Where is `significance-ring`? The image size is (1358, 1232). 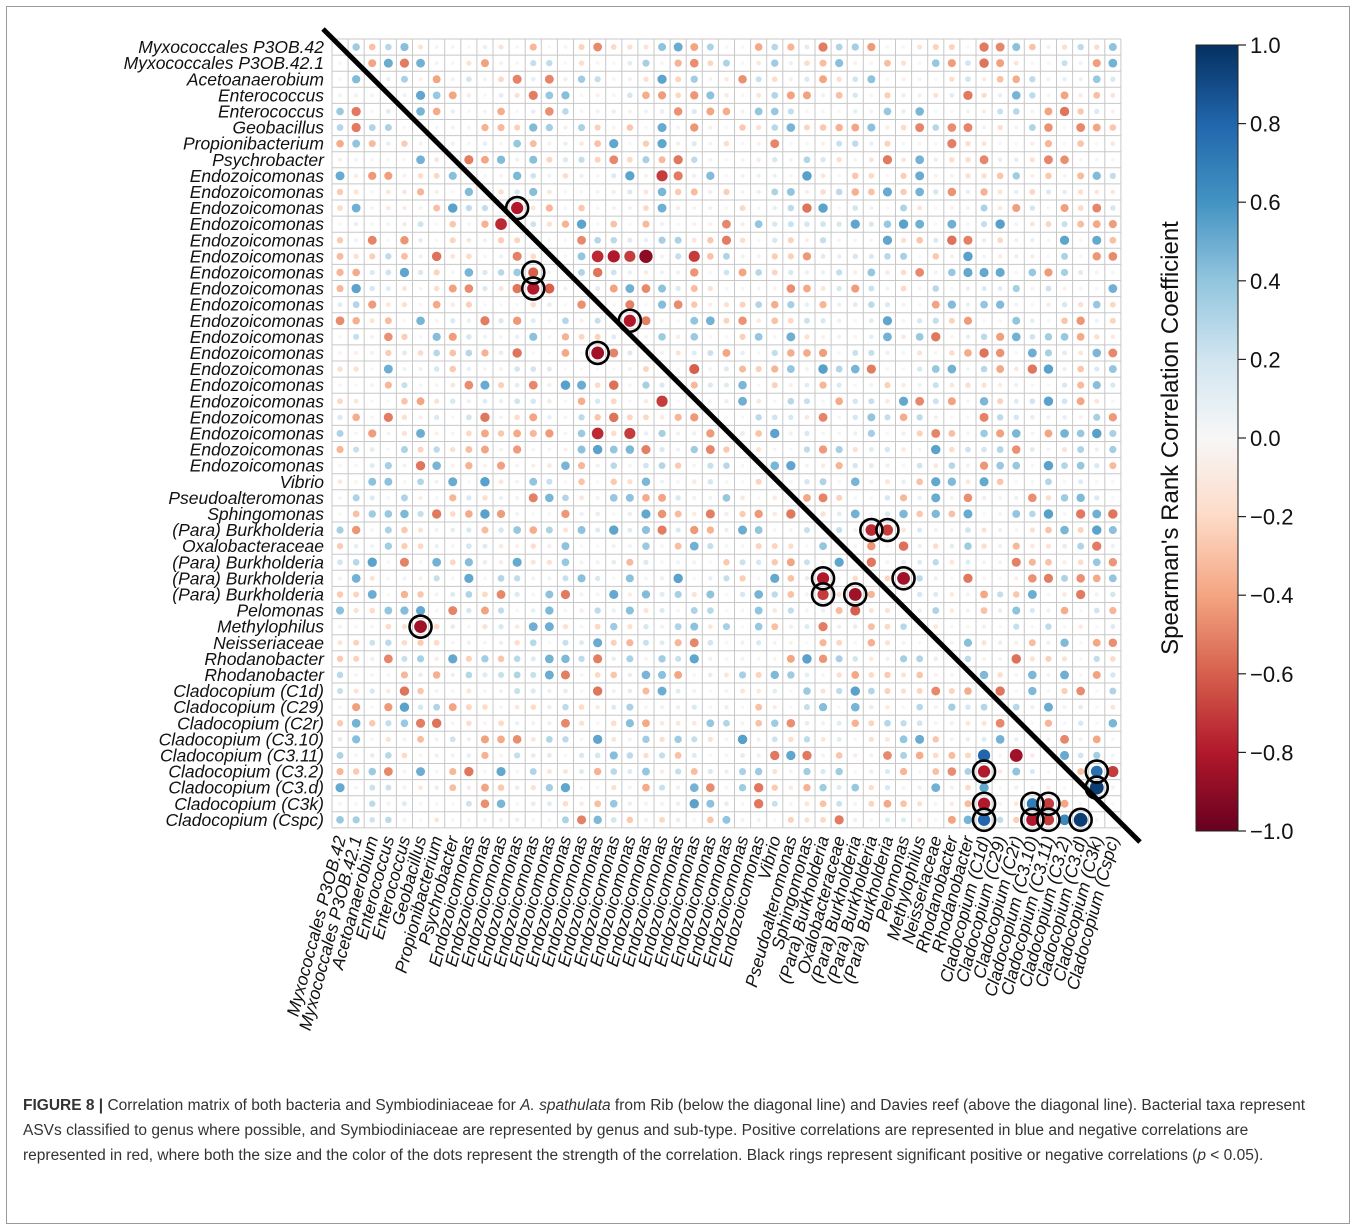 significance-ring is located at coordinates (1048, 804).